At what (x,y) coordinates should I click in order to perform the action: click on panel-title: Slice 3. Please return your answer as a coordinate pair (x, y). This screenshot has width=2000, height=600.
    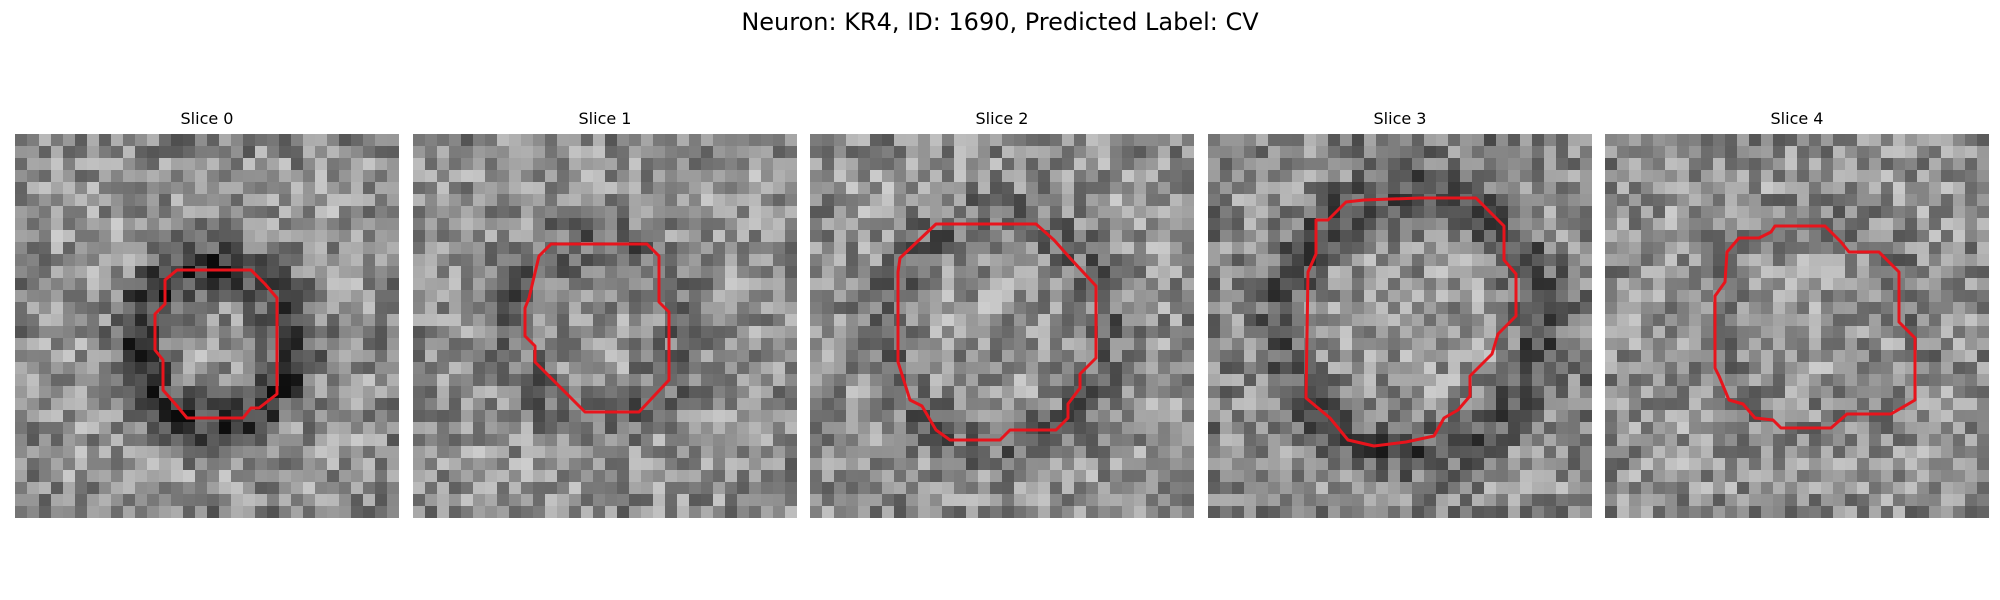
    Looking at the image, I should click on (1400, 118).